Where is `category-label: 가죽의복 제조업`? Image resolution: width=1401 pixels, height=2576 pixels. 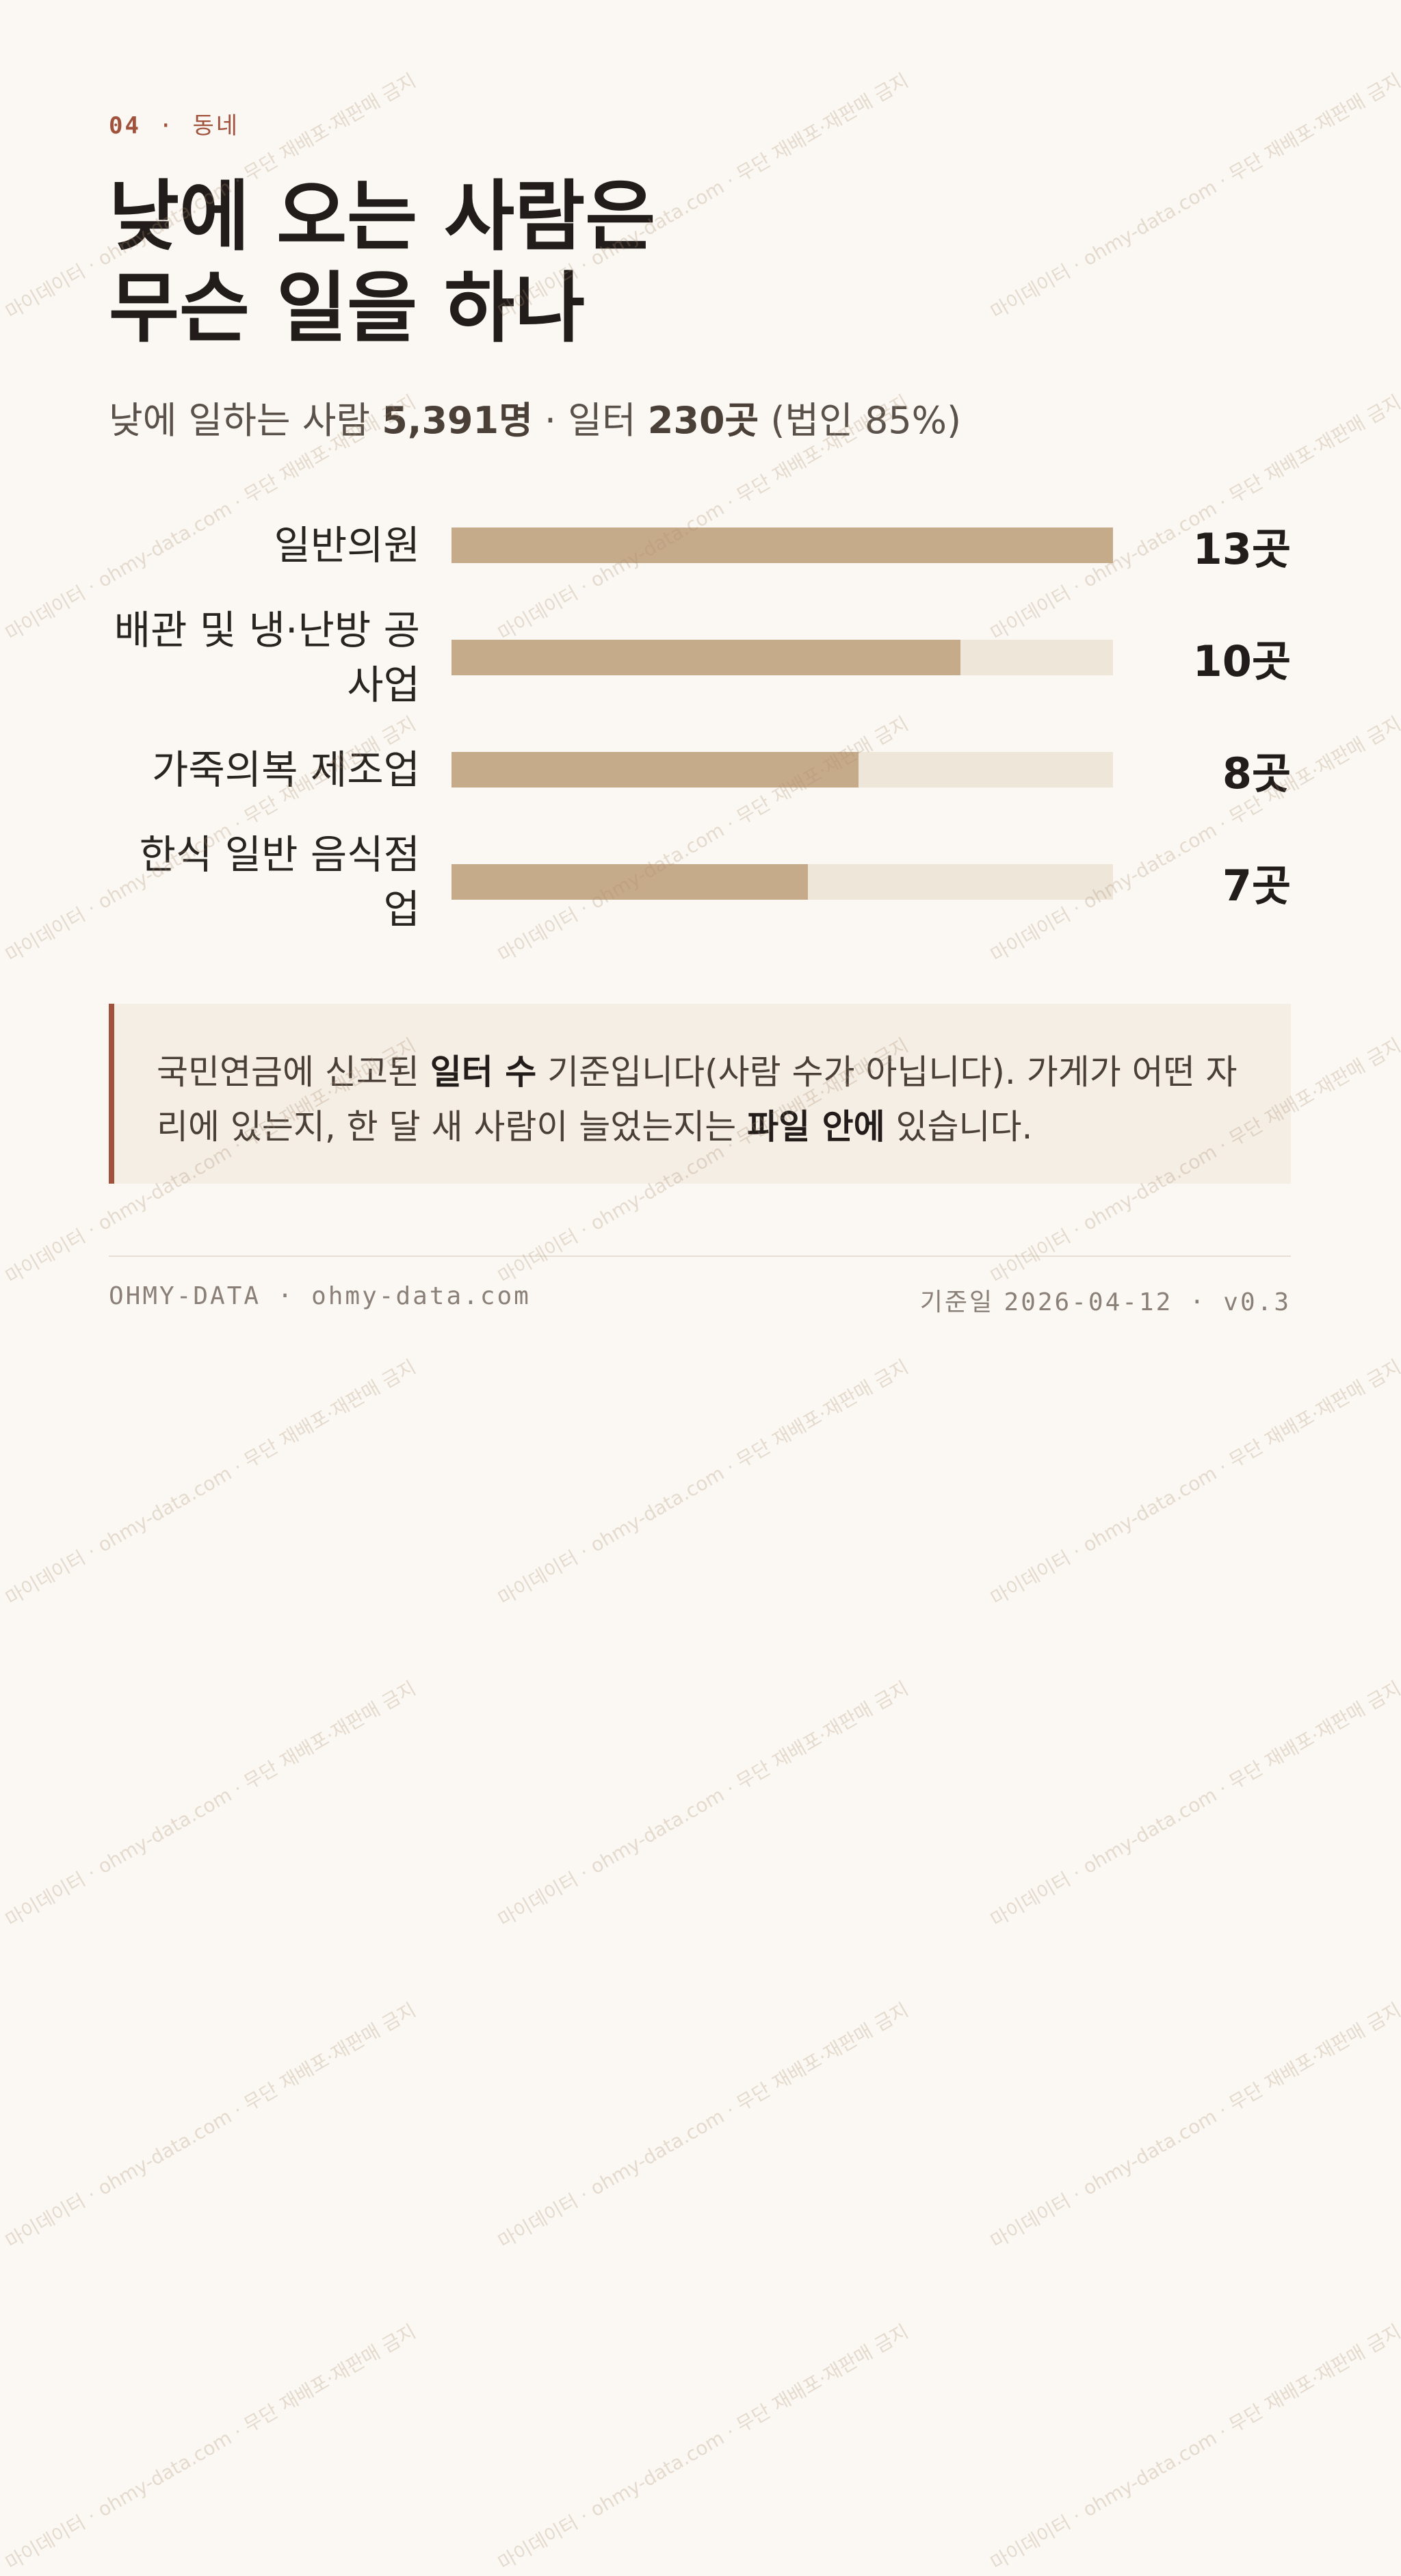
category-label: 가죽의복 제조업 is located at coordinates (286, 770).